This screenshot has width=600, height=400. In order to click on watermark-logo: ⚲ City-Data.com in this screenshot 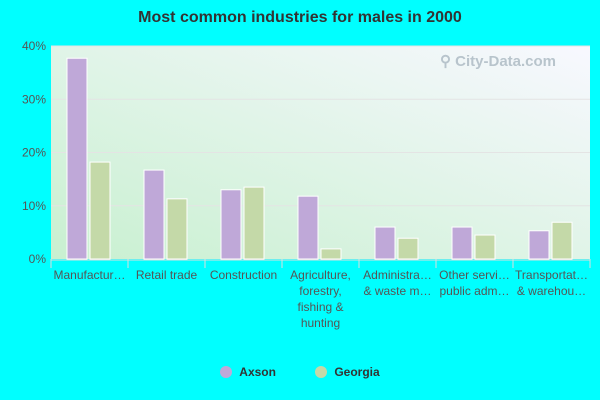, I will do `click(498, 61)`.